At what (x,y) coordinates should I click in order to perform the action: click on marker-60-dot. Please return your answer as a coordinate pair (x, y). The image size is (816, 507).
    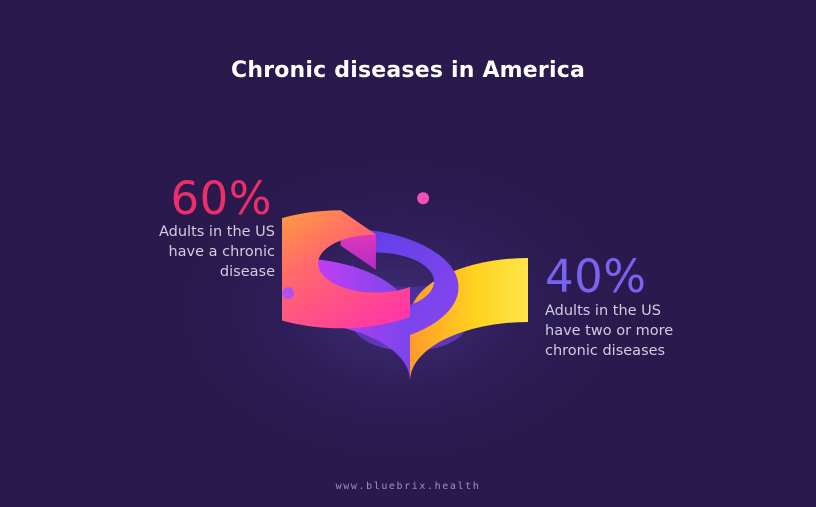
    Looking at the image, I should click on (423, 198).